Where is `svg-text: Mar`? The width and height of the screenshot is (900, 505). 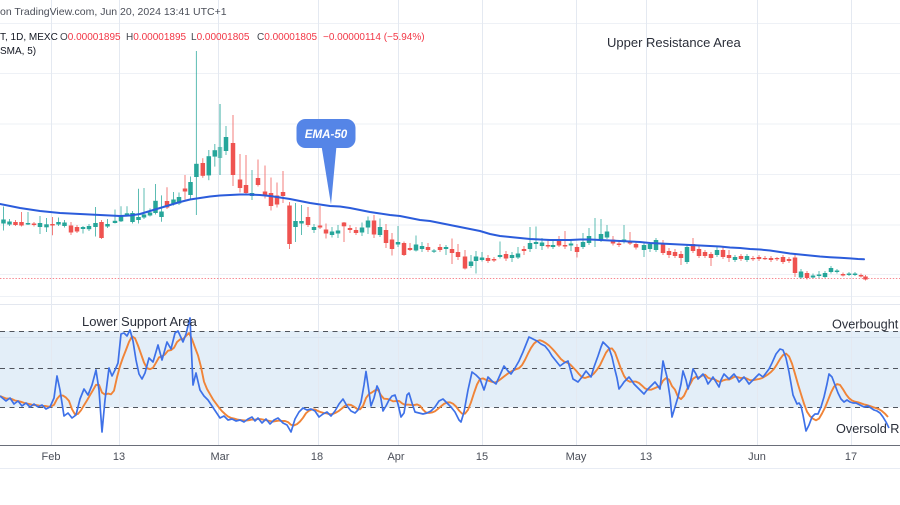 svg-text: Mar is located at coordinates (220, 457).